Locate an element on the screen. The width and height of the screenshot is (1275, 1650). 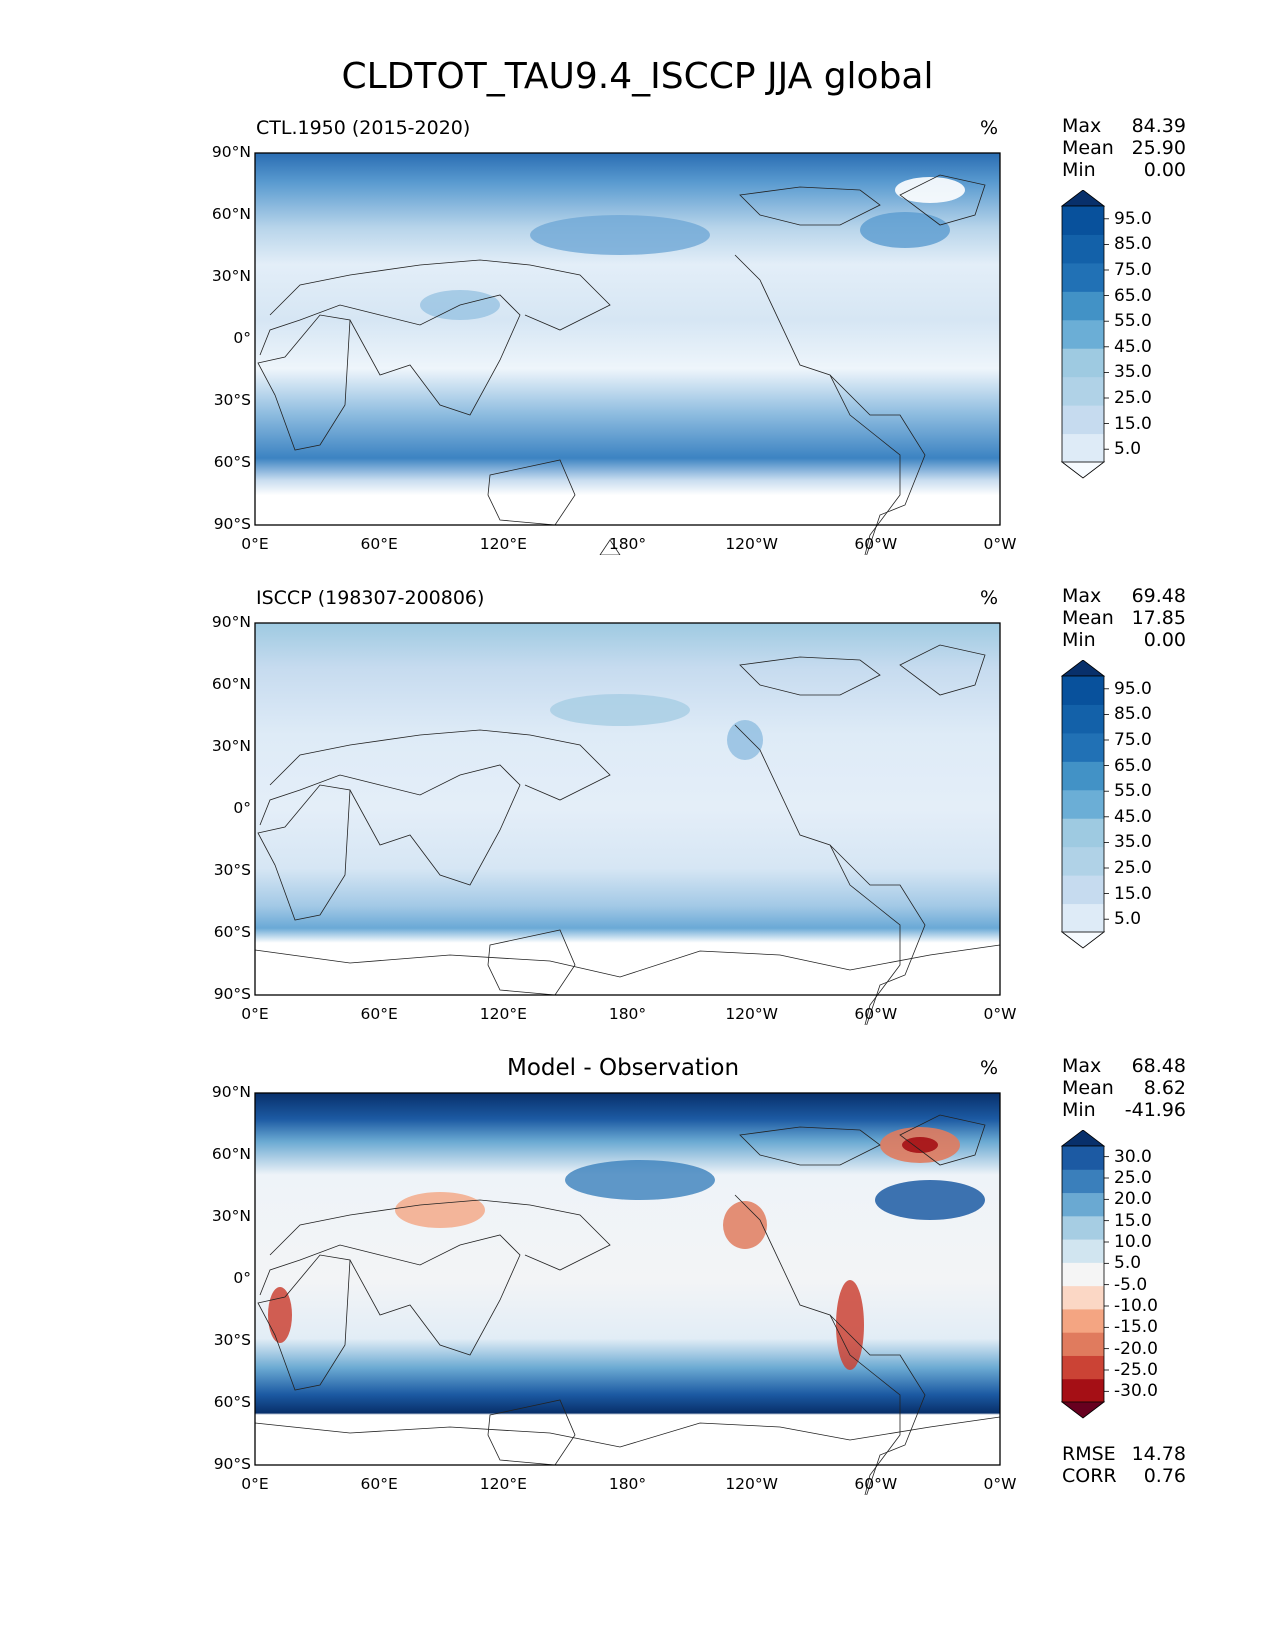
diff-map is located at coordinates (627, 1293).